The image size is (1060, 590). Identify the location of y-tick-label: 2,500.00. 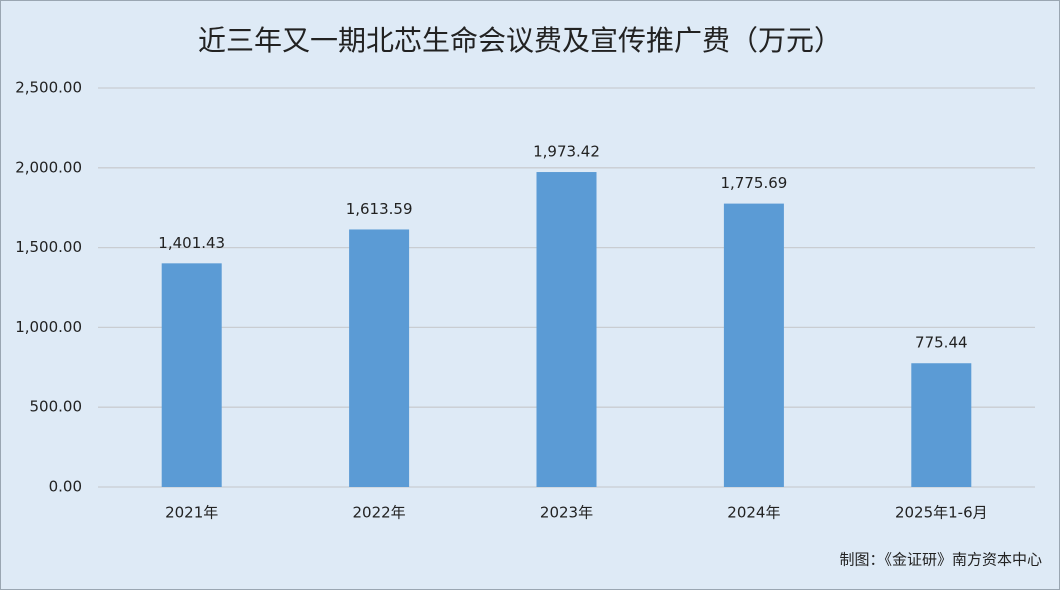
(48, 88).